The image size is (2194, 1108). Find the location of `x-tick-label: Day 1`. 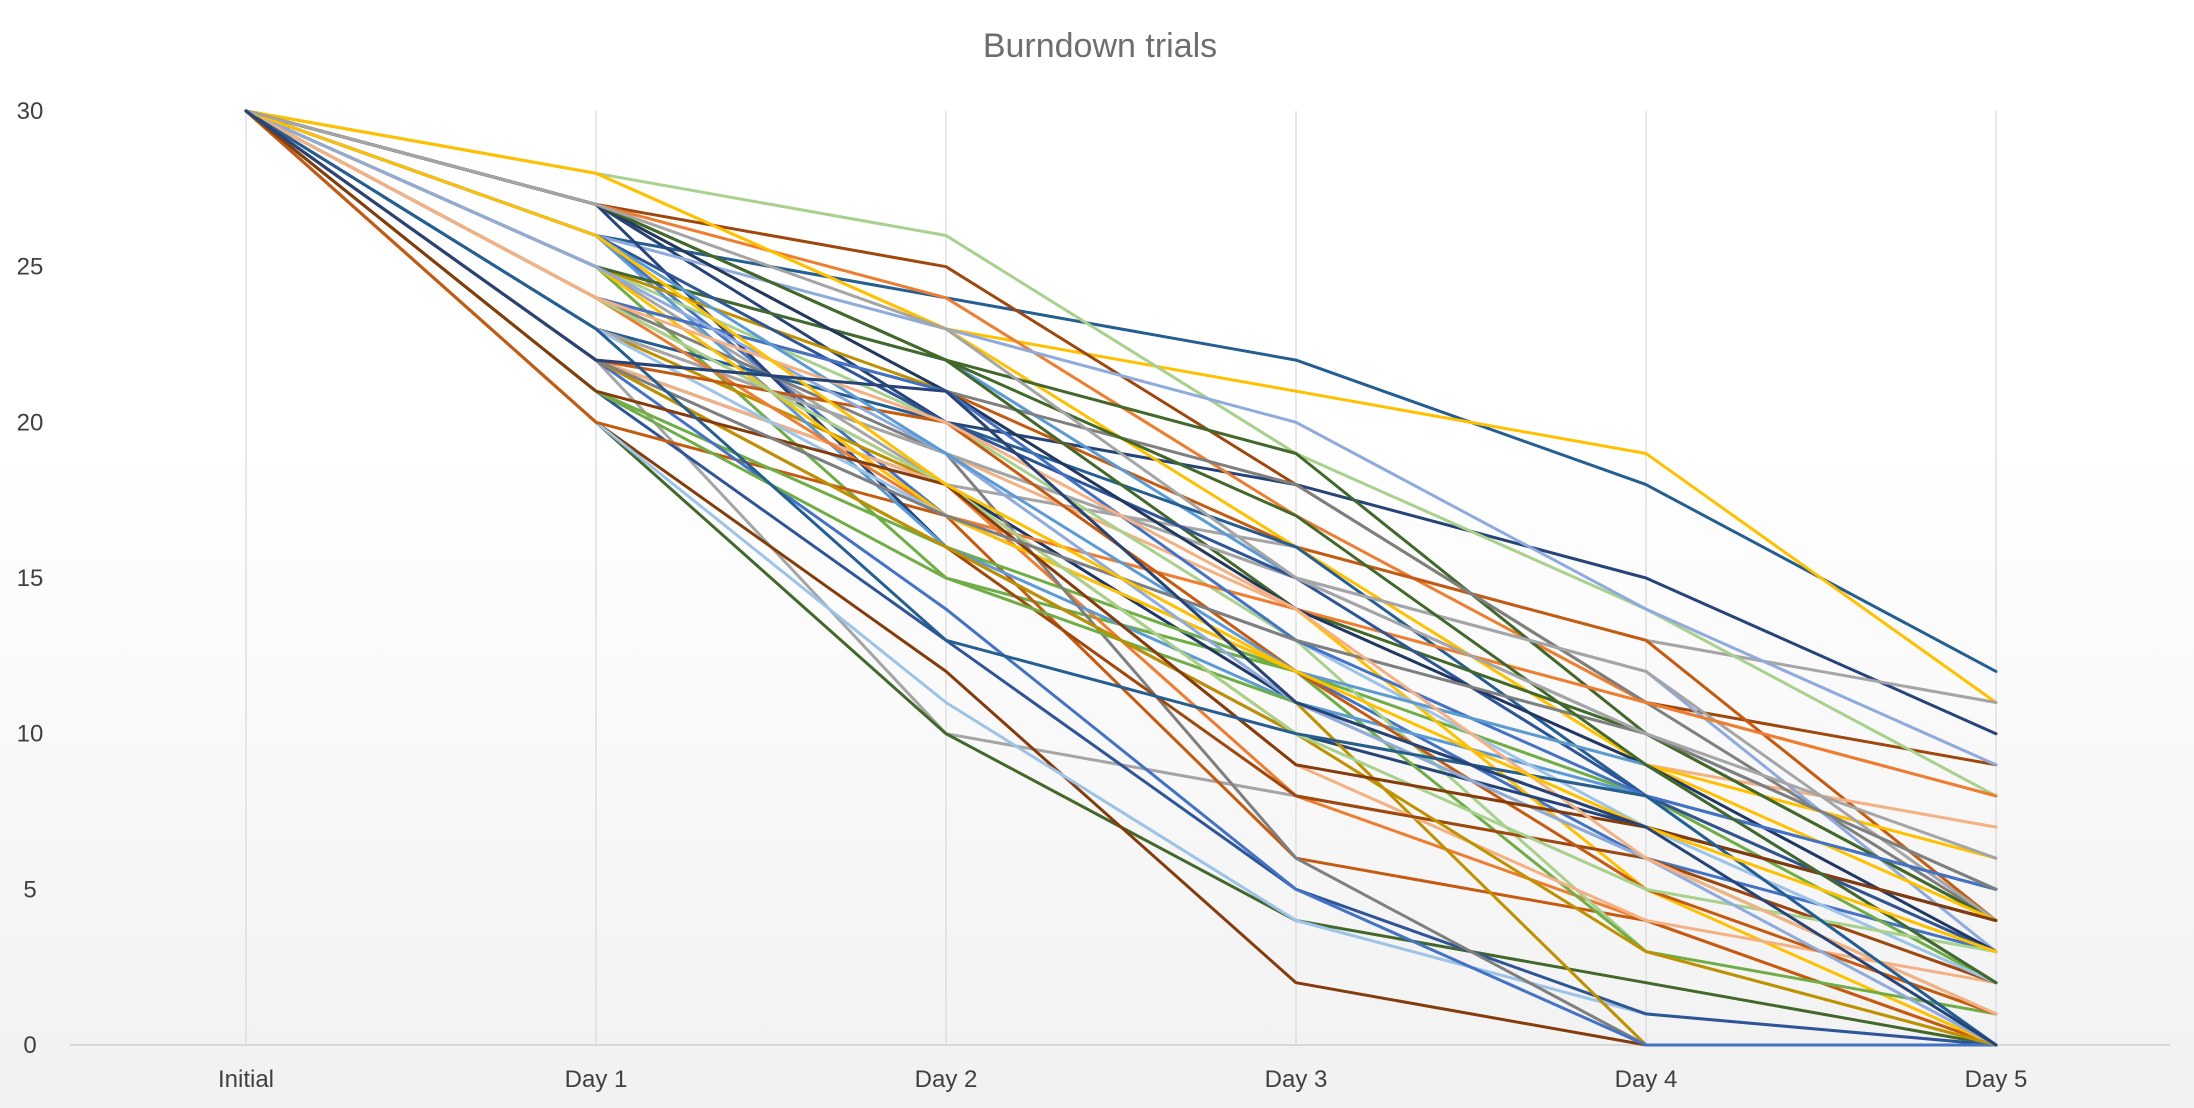

x-tick-label: Day 1 is located at coordinates (596, 1079).